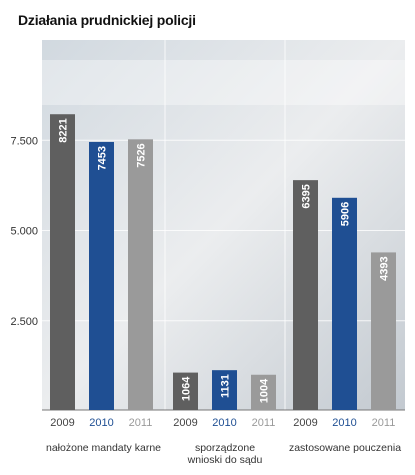 This screenshot has width=415, height=475. I want to click on chart-title: Działania prudnickiej policji, so click(107, 20).